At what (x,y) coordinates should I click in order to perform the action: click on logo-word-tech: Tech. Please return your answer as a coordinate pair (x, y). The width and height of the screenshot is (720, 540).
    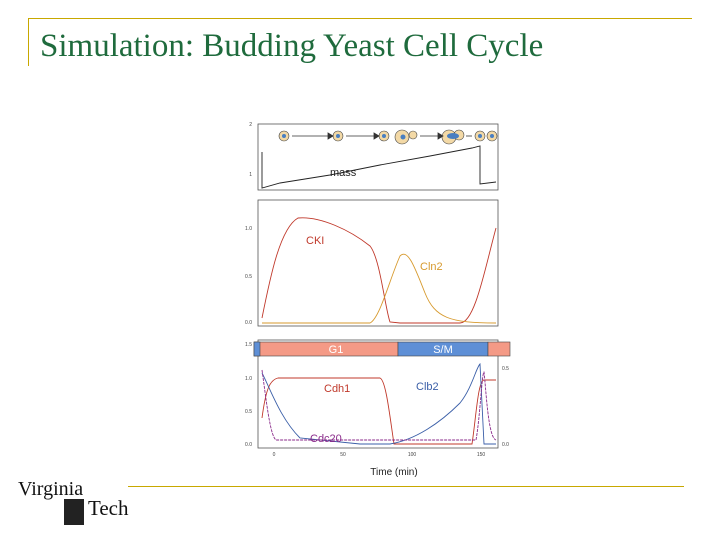
    Looking at the image, I should click on (108, 508).